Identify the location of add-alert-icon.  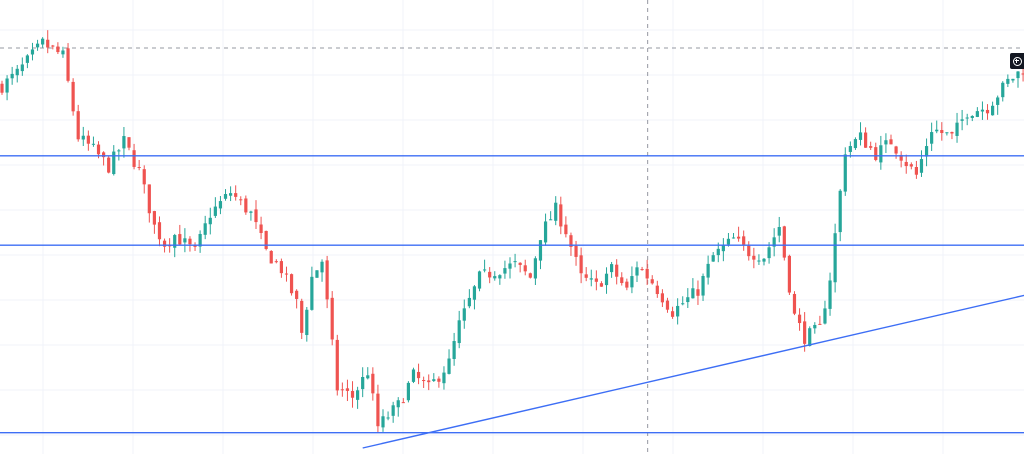
(1017, 61).